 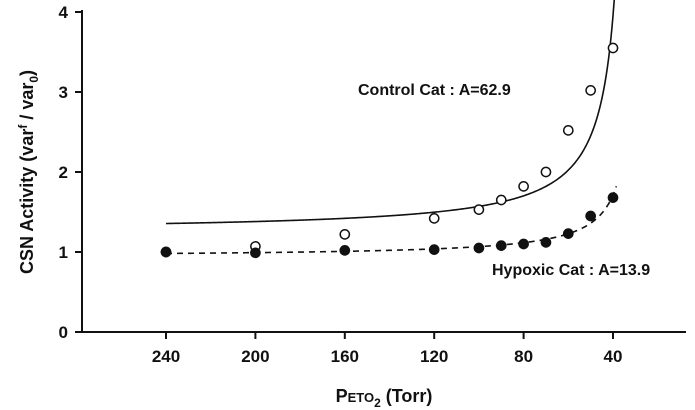 What do you see at coordinates (345, 356) in the screenshot?
I see `x-tick-label: 160` at bounding box center [345, 356].